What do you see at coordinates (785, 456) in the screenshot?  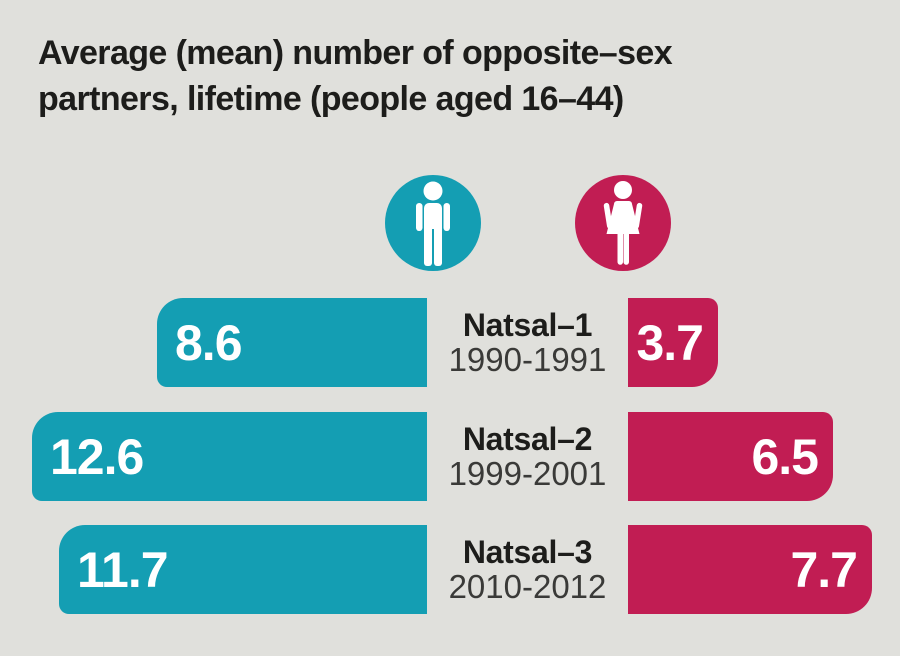 I see `female-bar-value: 6.5` at bounding box center [785, 456].